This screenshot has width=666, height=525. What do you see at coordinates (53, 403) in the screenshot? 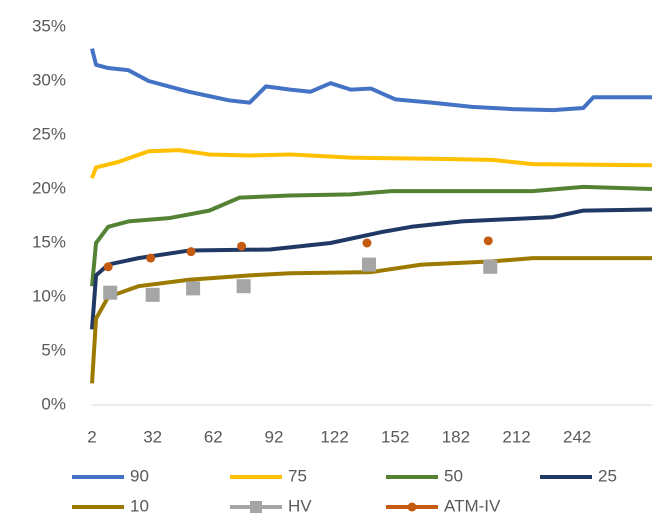
I see `y-tick-label: 0%` at bounding box center [53, 403].